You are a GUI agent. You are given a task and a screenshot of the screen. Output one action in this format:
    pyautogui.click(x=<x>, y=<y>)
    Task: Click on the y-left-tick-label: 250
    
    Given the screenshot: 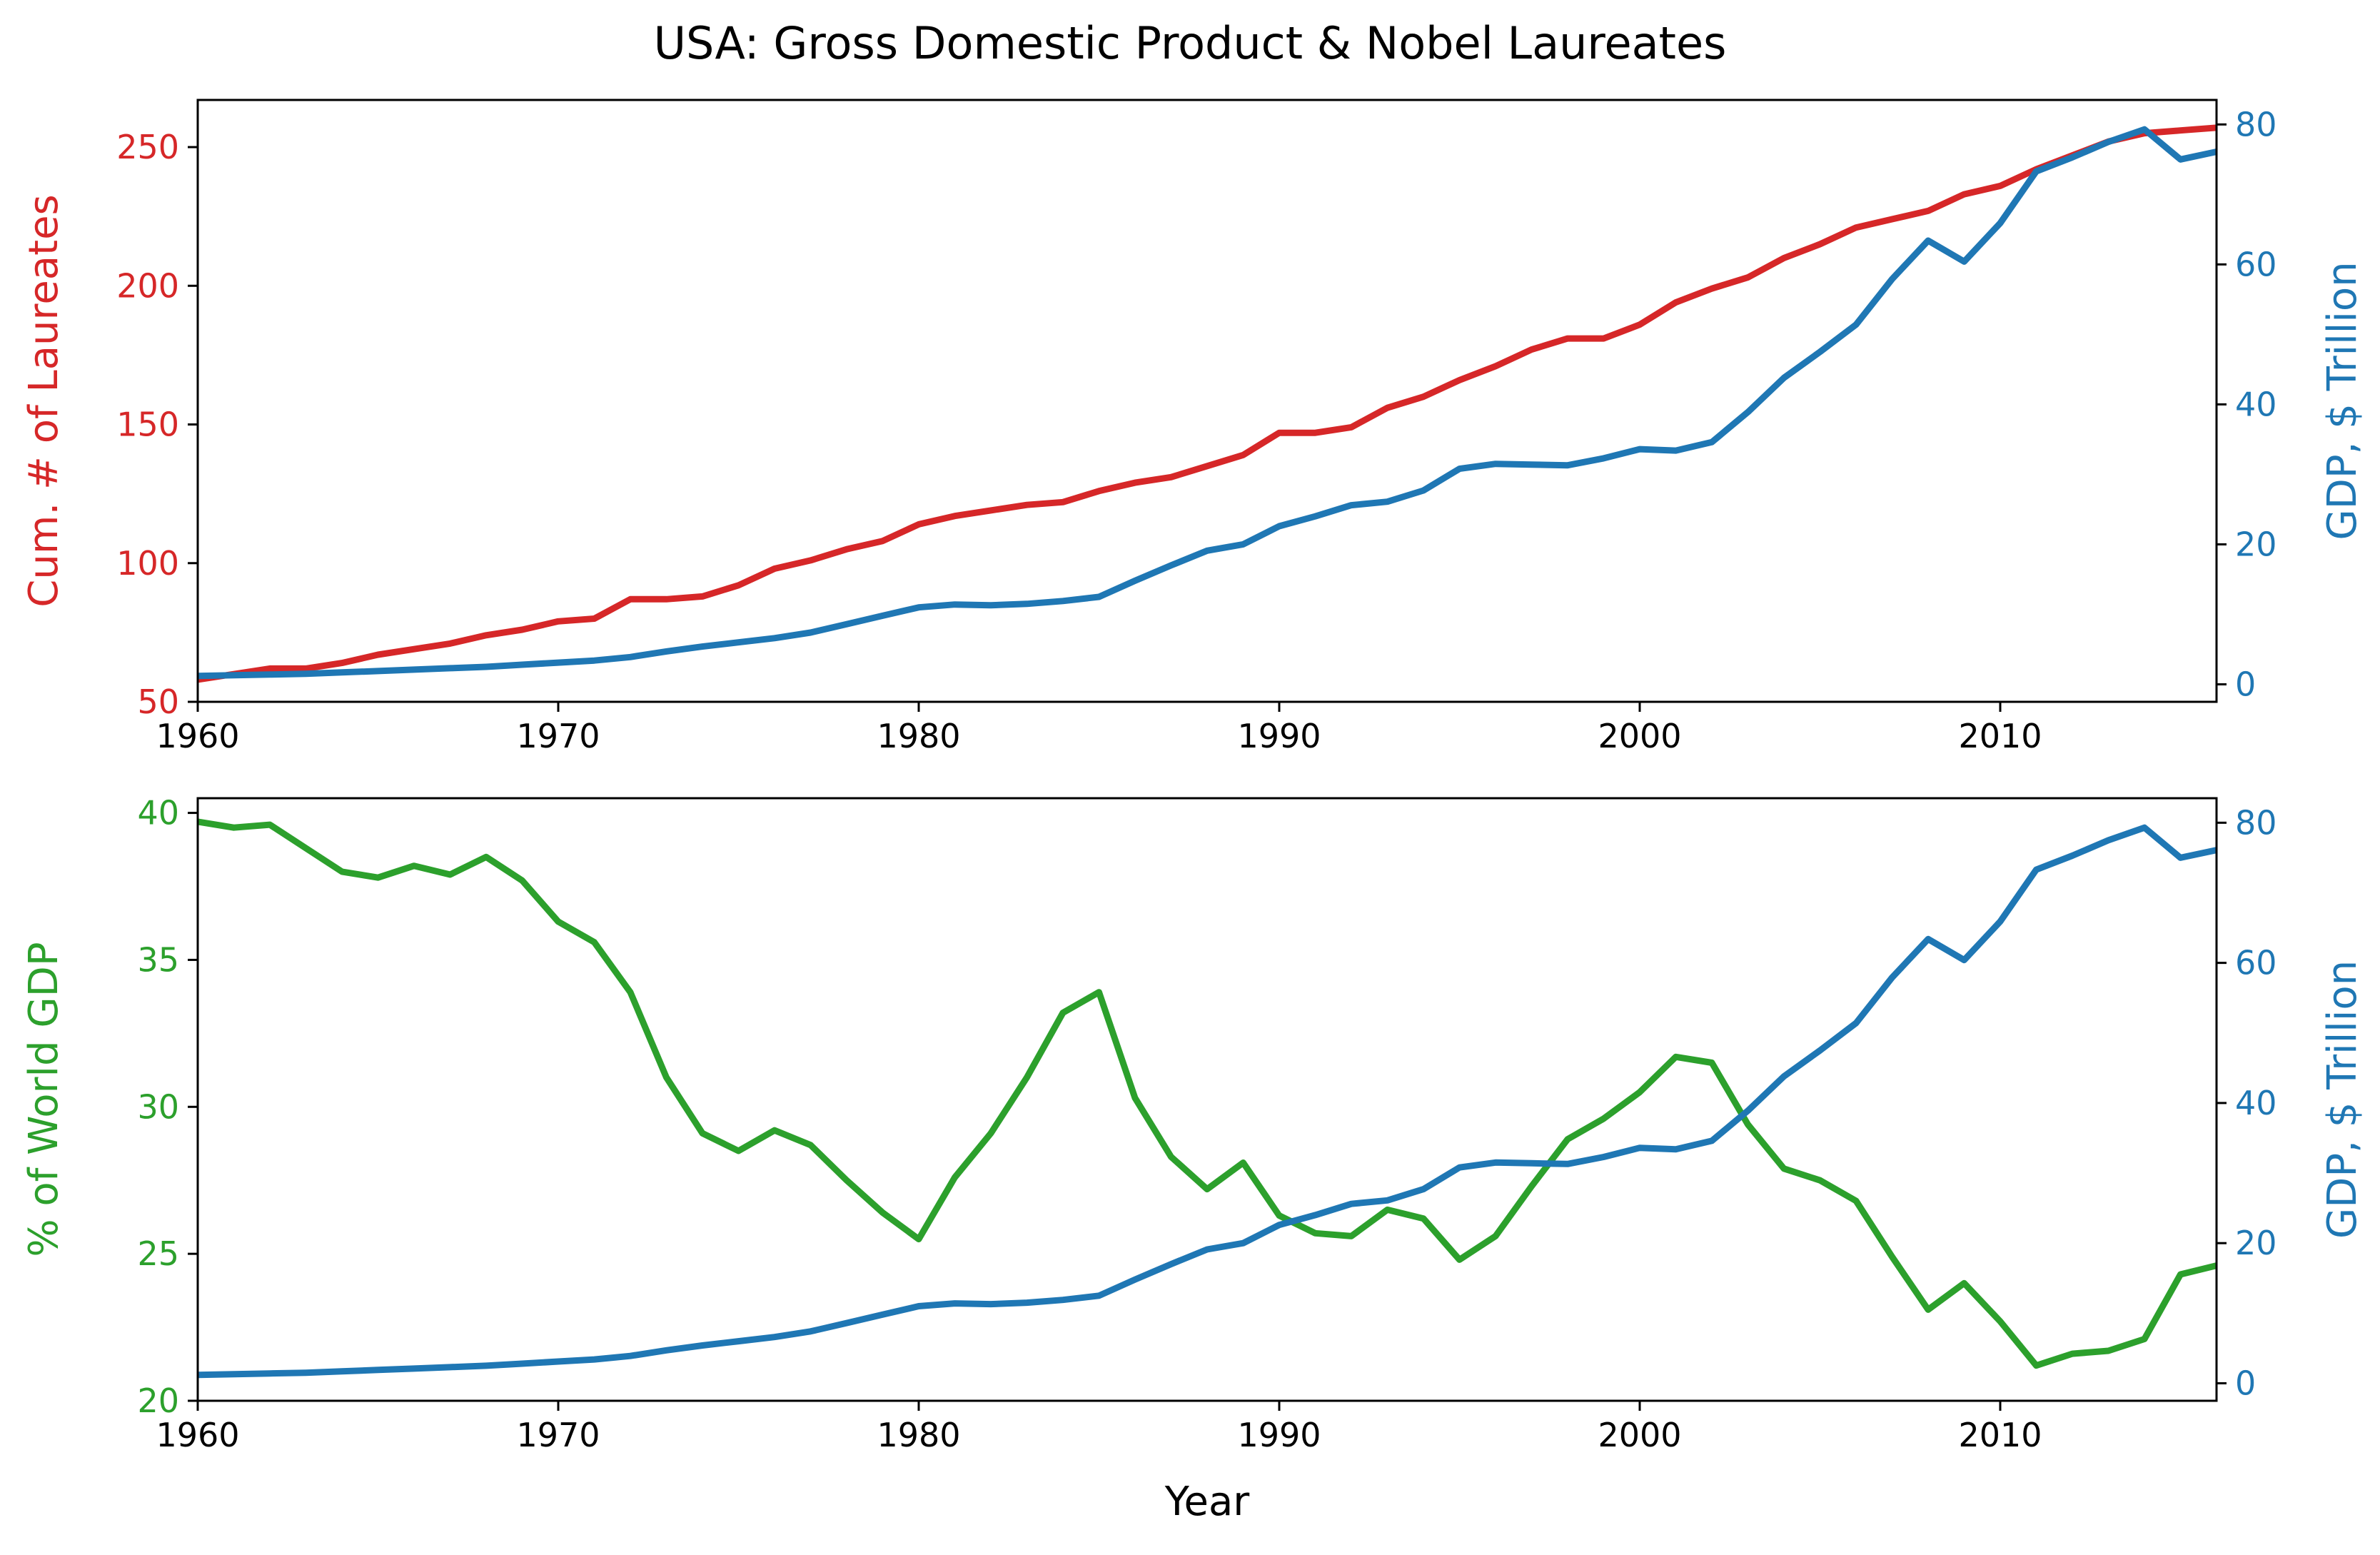 What is the action you would take?
    pyautogui.click(x=147, y=147)
    